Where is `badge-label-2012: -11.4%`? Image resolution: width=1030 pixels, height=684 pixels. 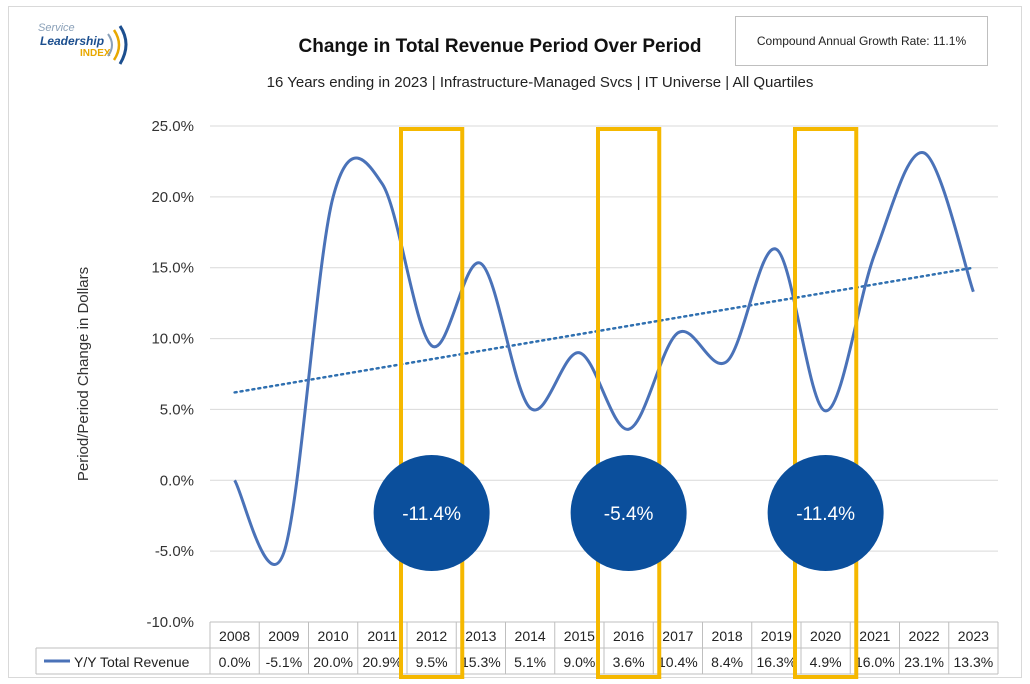 badge-label-2012: -11.4% is located at coordinates (431, 514).